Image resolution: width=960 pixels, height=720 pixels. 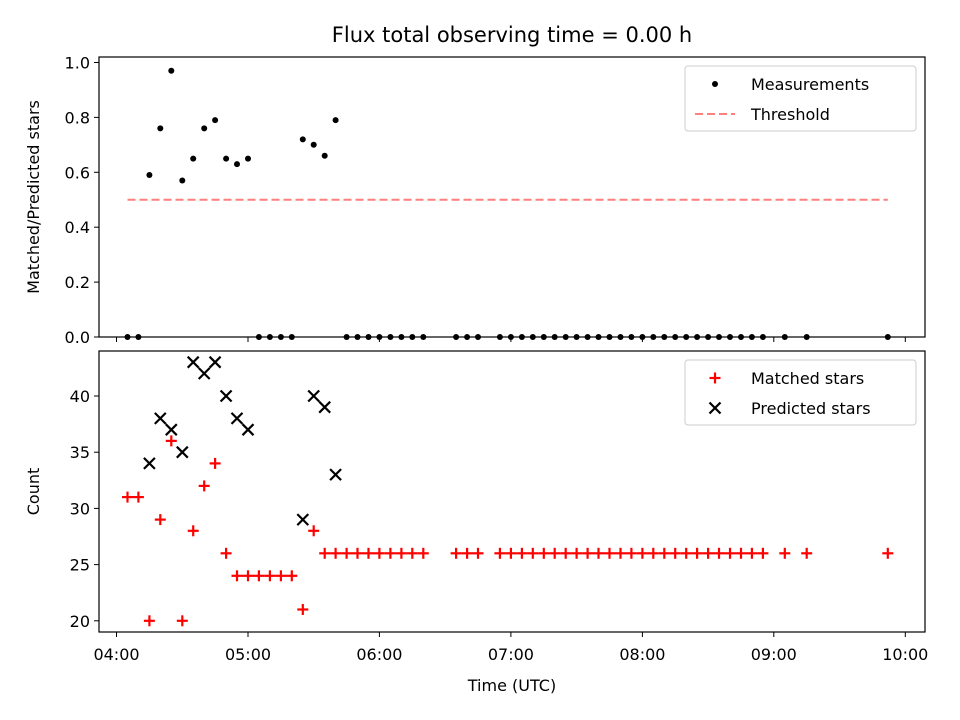 I want to click on legend-marker-b, so click(x=715, y=408).